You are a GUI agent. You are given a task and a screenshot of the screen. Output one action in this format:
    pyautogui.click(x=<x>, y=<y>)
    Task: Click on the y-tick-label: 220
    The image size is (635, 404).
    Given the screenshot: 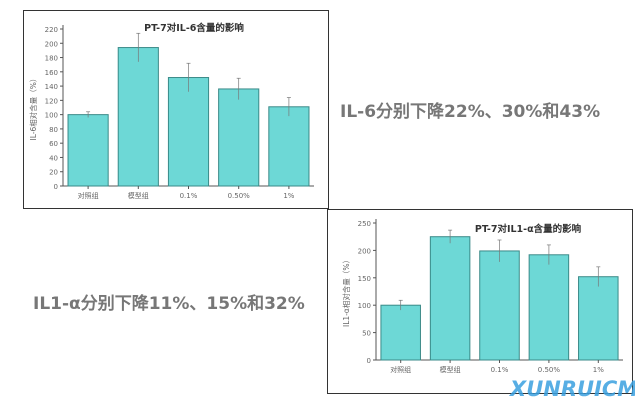 What is the action you would take?
    pyautogui.click(x=51, y=30)
    